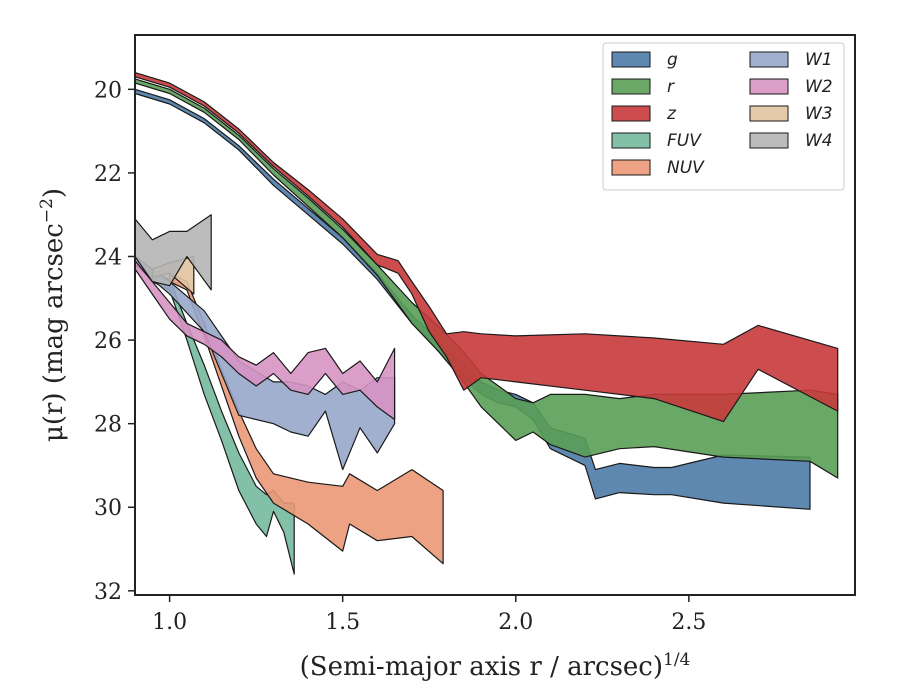  What do you see at coordinates (671, 87) in the screenshot?
I see `legend-label-r: r` at bounding box center [671, 87].